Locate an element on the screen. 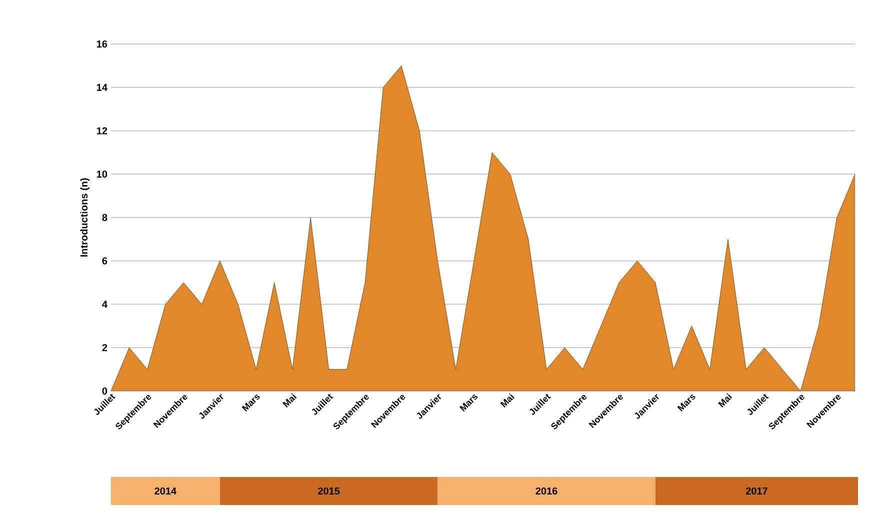 The image size is (877, 523). text: 2014 is located at coordinates (165, 491).